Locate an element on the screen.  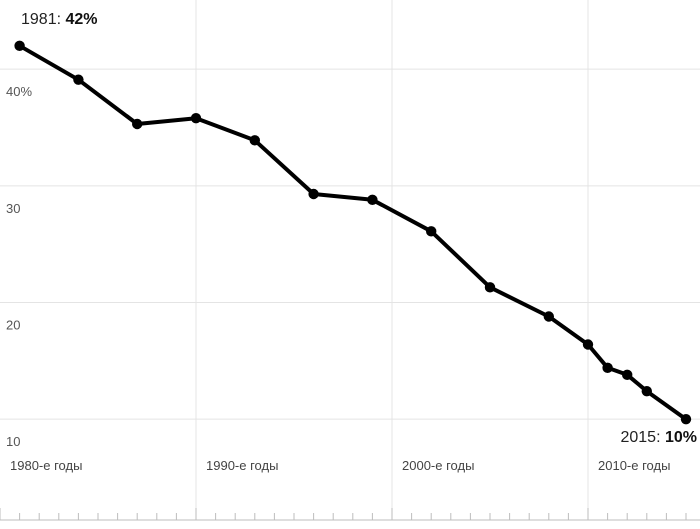
annotation-start: 1981: 42% is located at coordinates (59, 19).